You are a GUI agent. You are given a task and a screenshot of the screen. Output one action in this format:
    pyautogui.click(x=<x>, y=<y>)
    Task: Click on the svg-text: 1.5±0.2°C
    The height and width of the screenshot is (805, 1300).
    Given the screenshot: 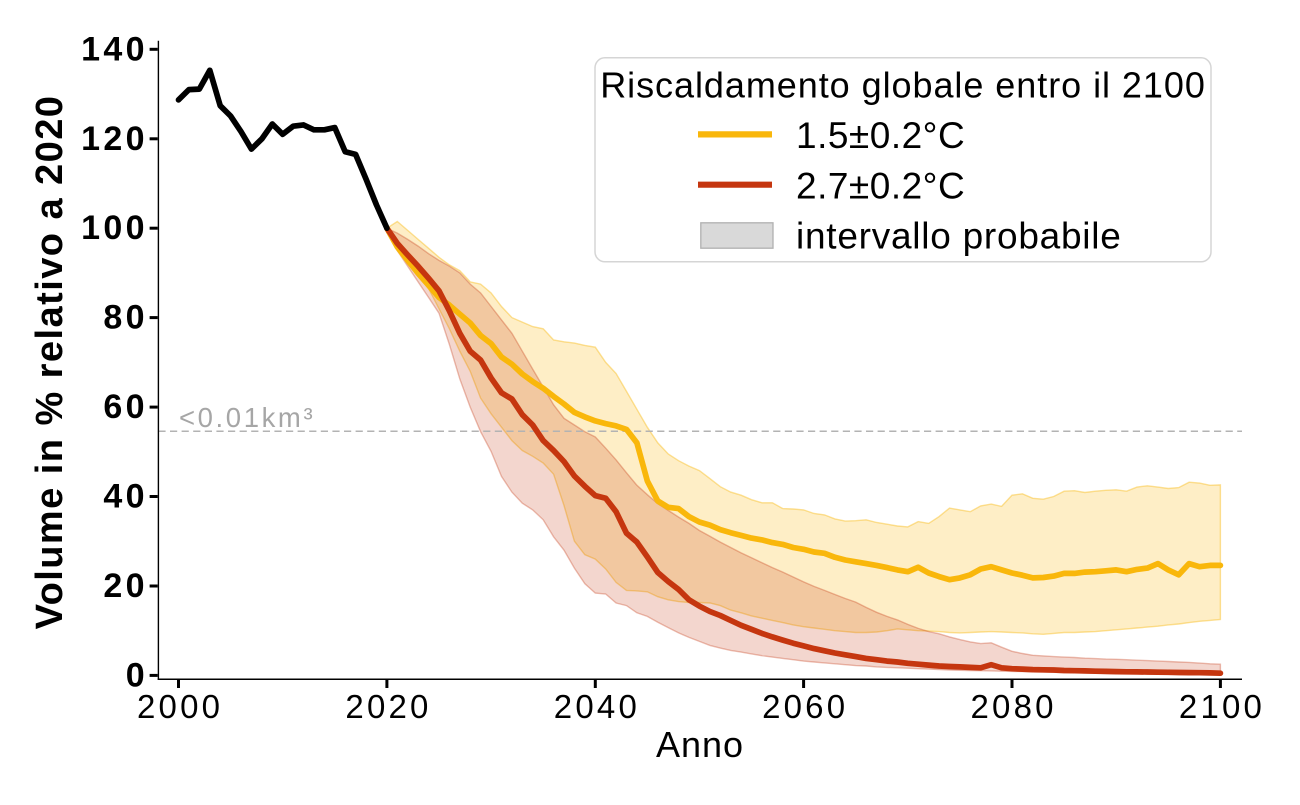 What is the action you would take?
    pyautogui.click(x=880, y=135)
    